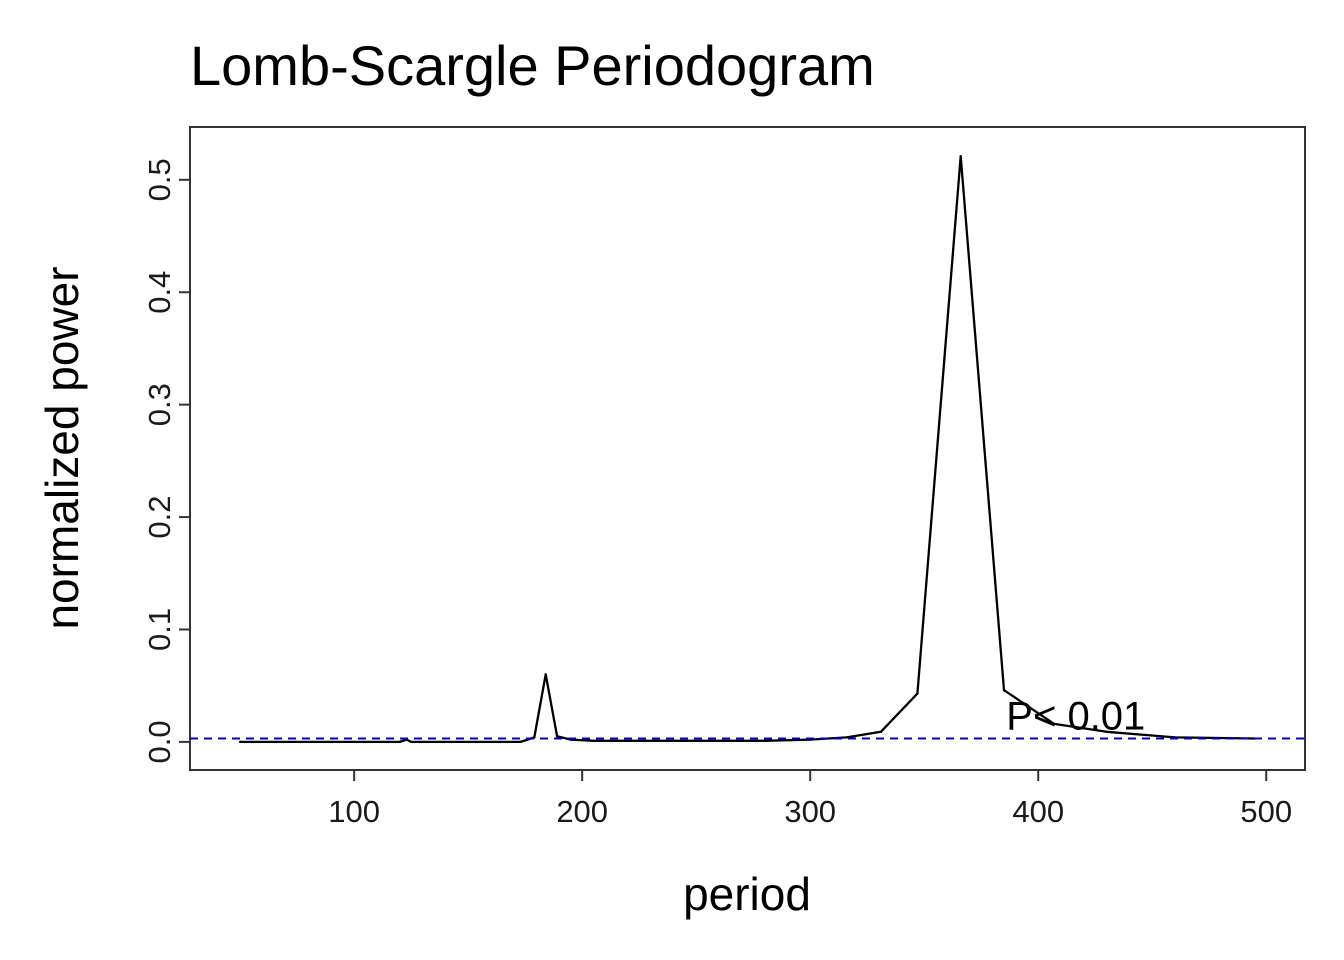 The width and height of the screenshot is (1344, 960). Describe the element at coordinates (159, 741) in the screenshot. I see `y-tick-label: 0.0` at that location.